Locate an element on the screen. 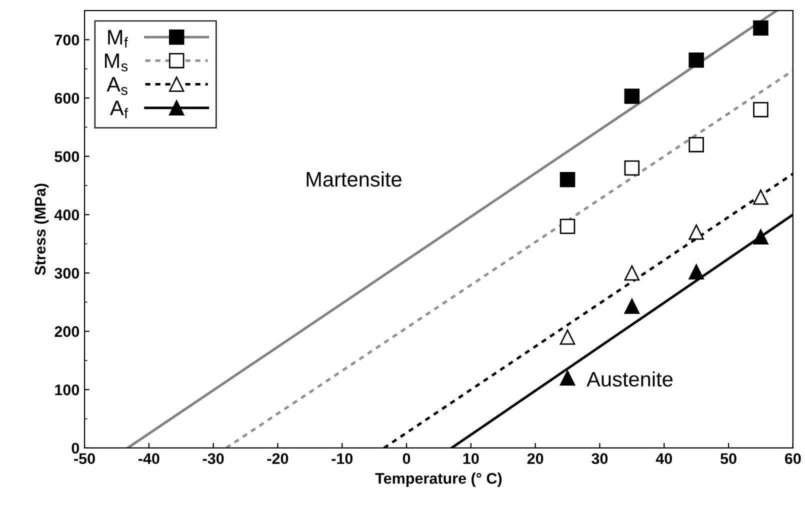 Image resolution: width=805 pixels, height=527 pixels. x-tick-label: 20 is located at coordinates (535, 458).